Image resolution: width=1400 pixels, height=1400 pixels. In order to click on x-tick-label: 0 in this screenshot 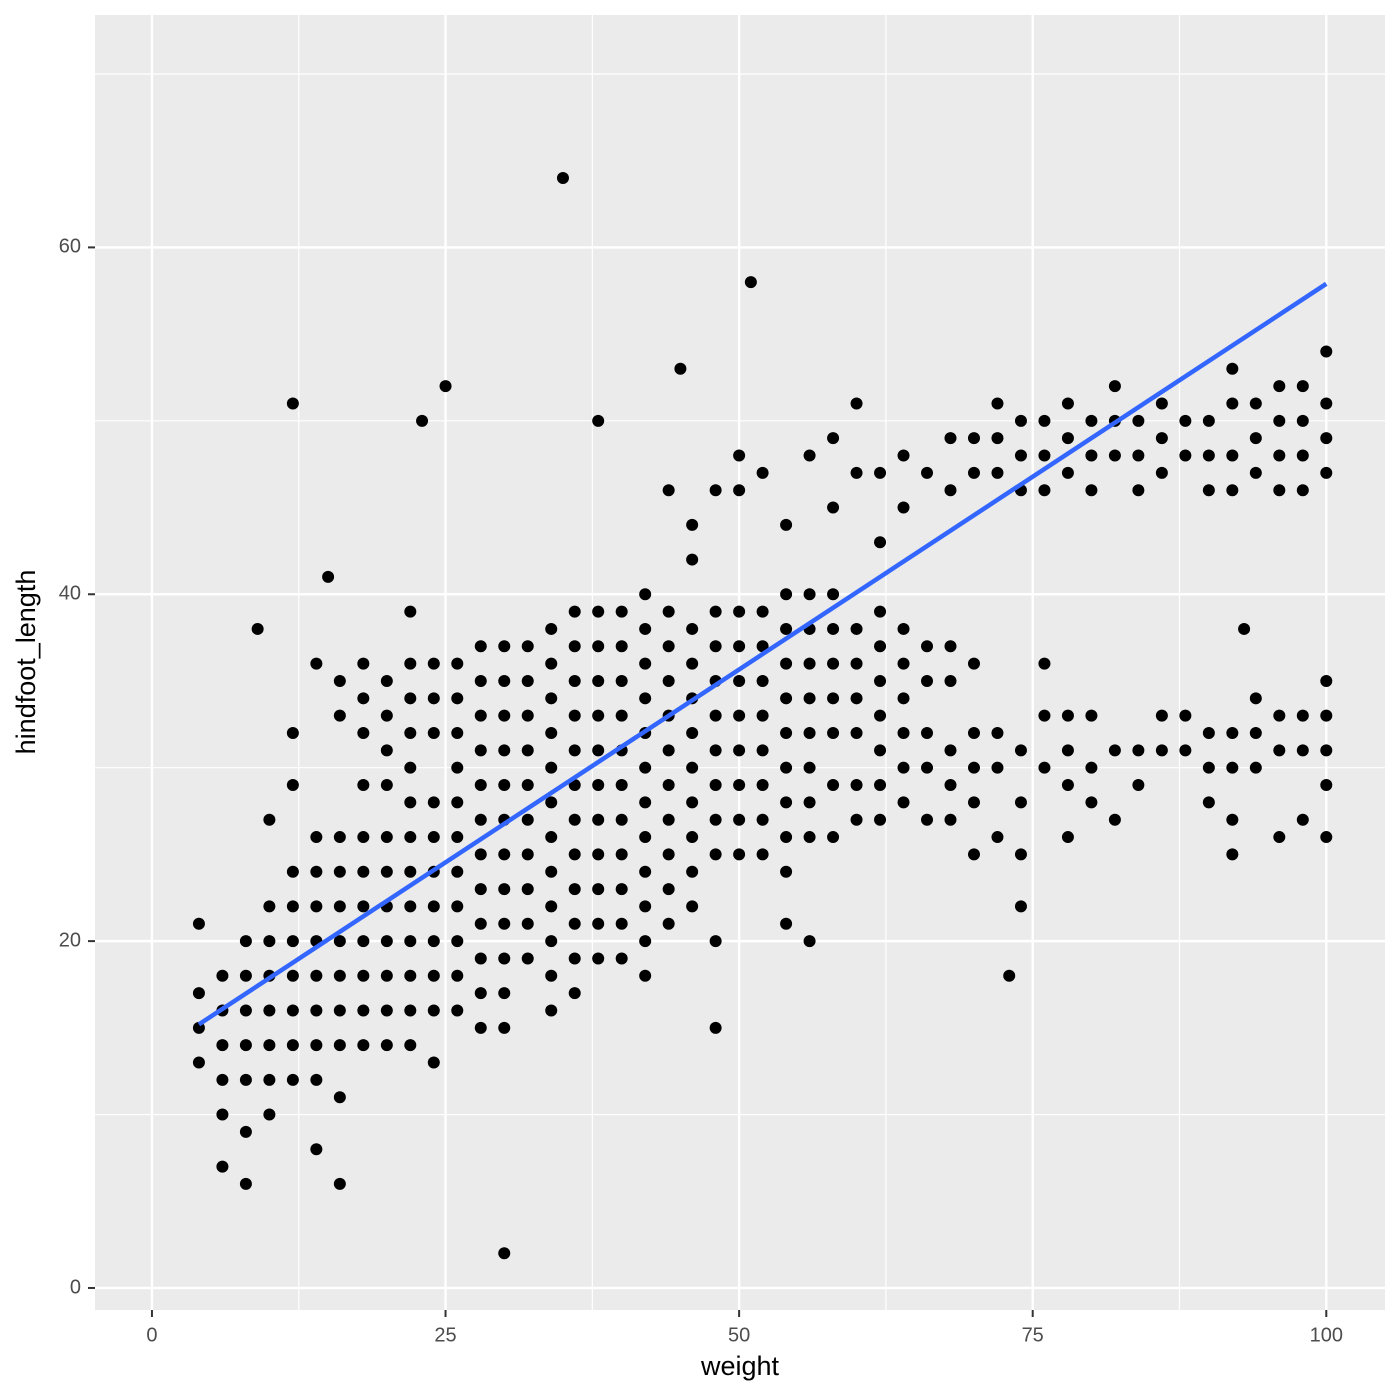, I will do `click(151, 1335)`.